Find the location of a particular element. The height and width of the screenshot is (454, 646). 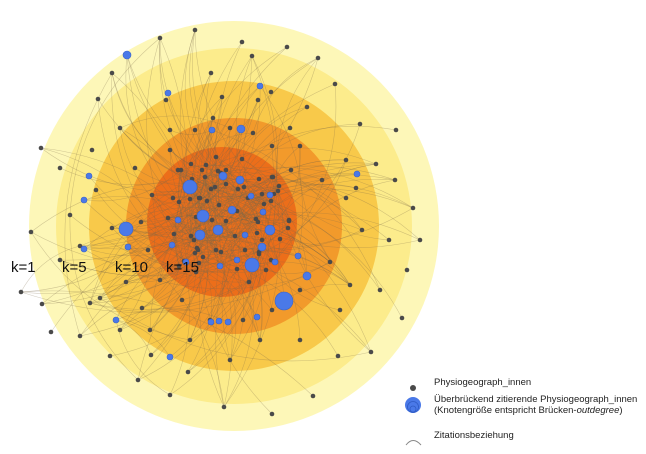

legend-blue-line2-post: ) is located at coordinates (621, 410).